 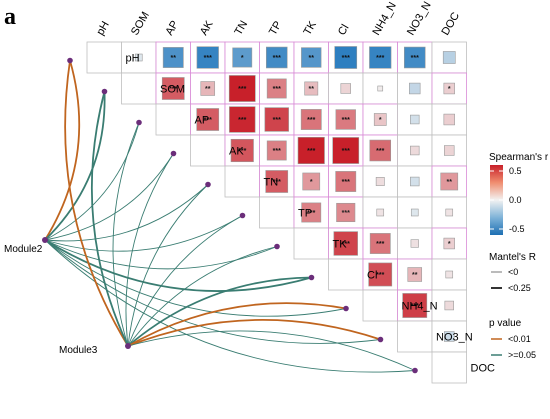 What do you see at coordinates (450, 182) in the screenshot?
I see `cell-sig-tn-doc: **` at bounding box center [450, 182].